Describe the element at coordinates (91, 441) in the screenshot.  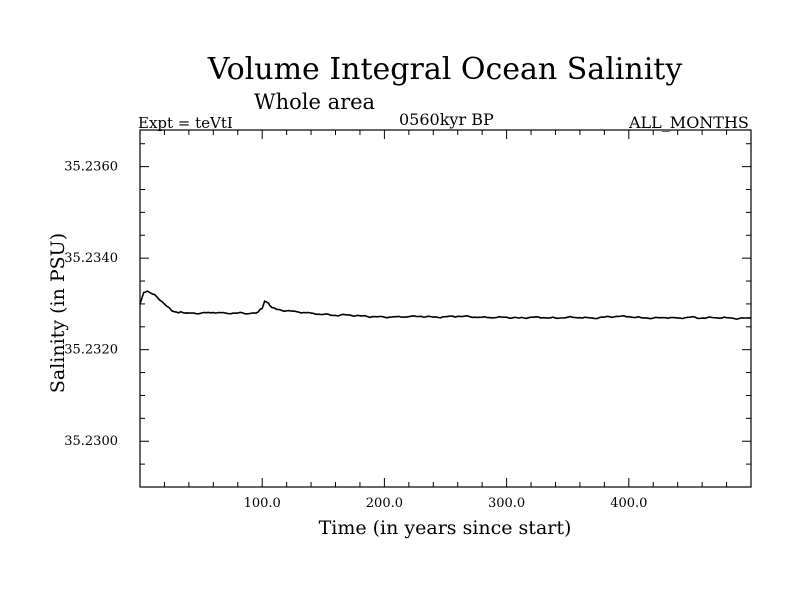
I see `y-tick-label: 35.2300` at that location.